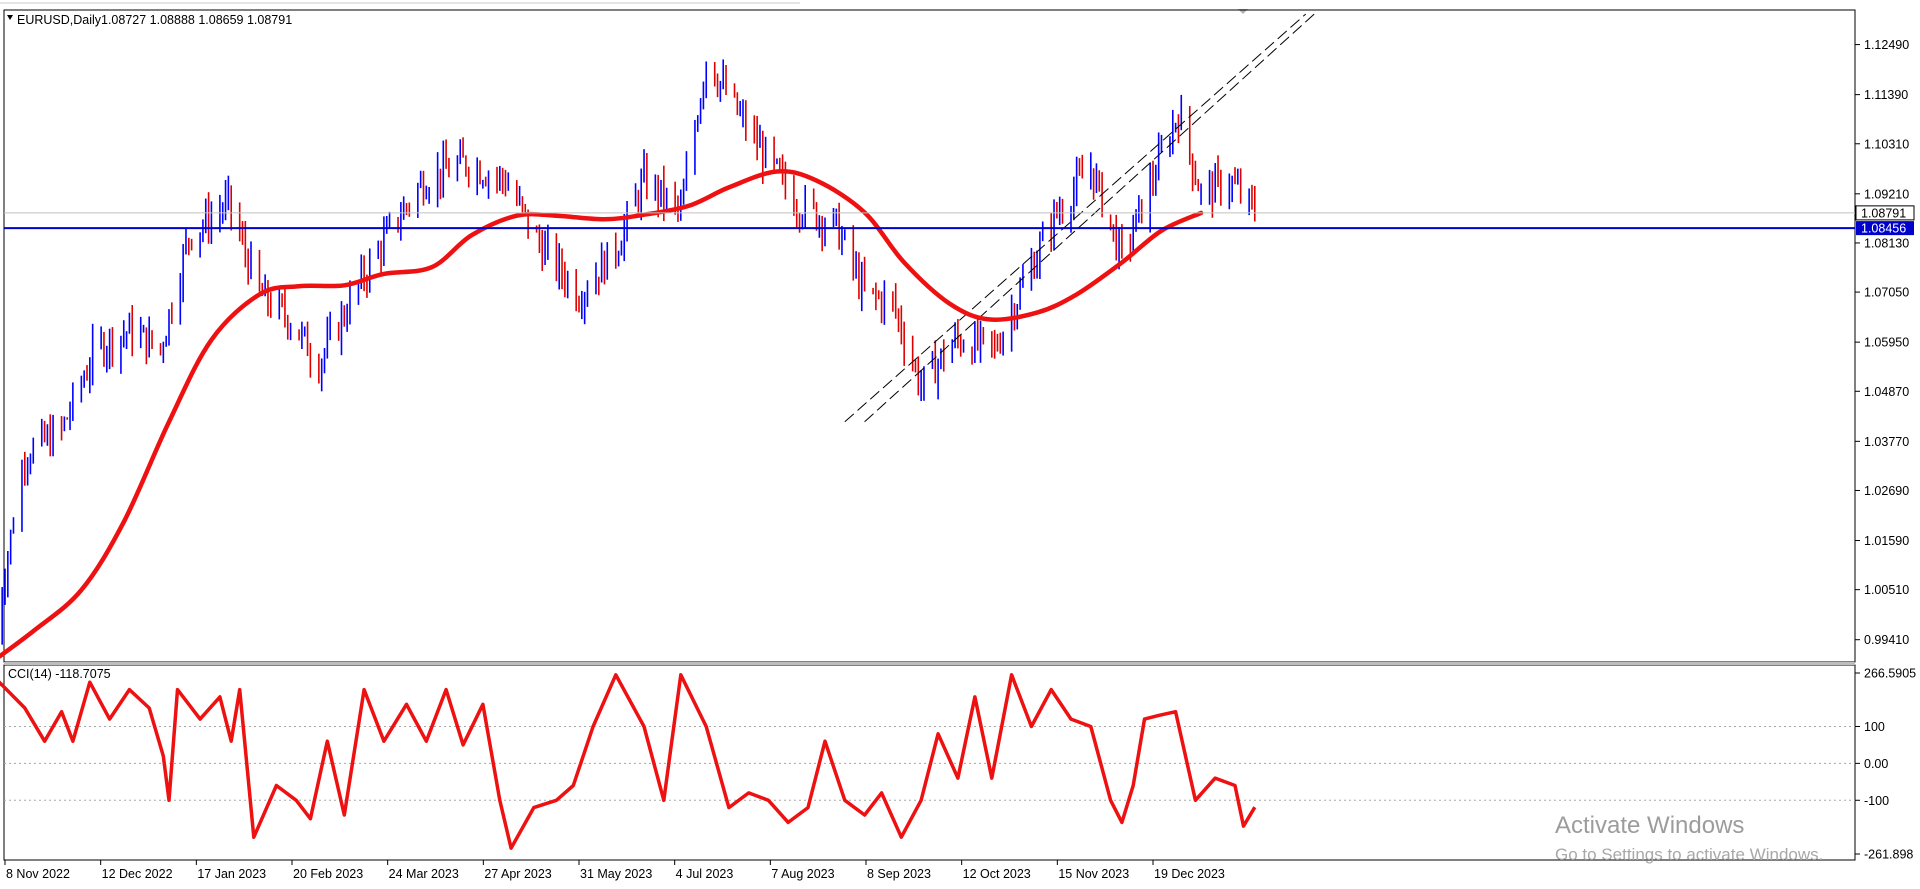  Describe the element at coordinates (616, 874) in the screenshot. I see `time-tick-label: 31 May 2023` at that location.